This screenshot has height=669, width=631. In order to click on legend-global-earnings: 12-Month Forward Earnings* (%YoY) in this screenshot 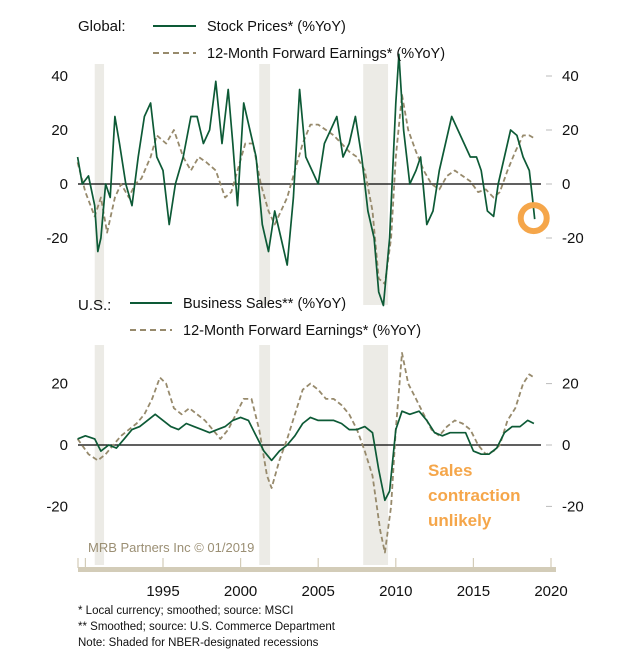, I will do `click(326, 54)`.